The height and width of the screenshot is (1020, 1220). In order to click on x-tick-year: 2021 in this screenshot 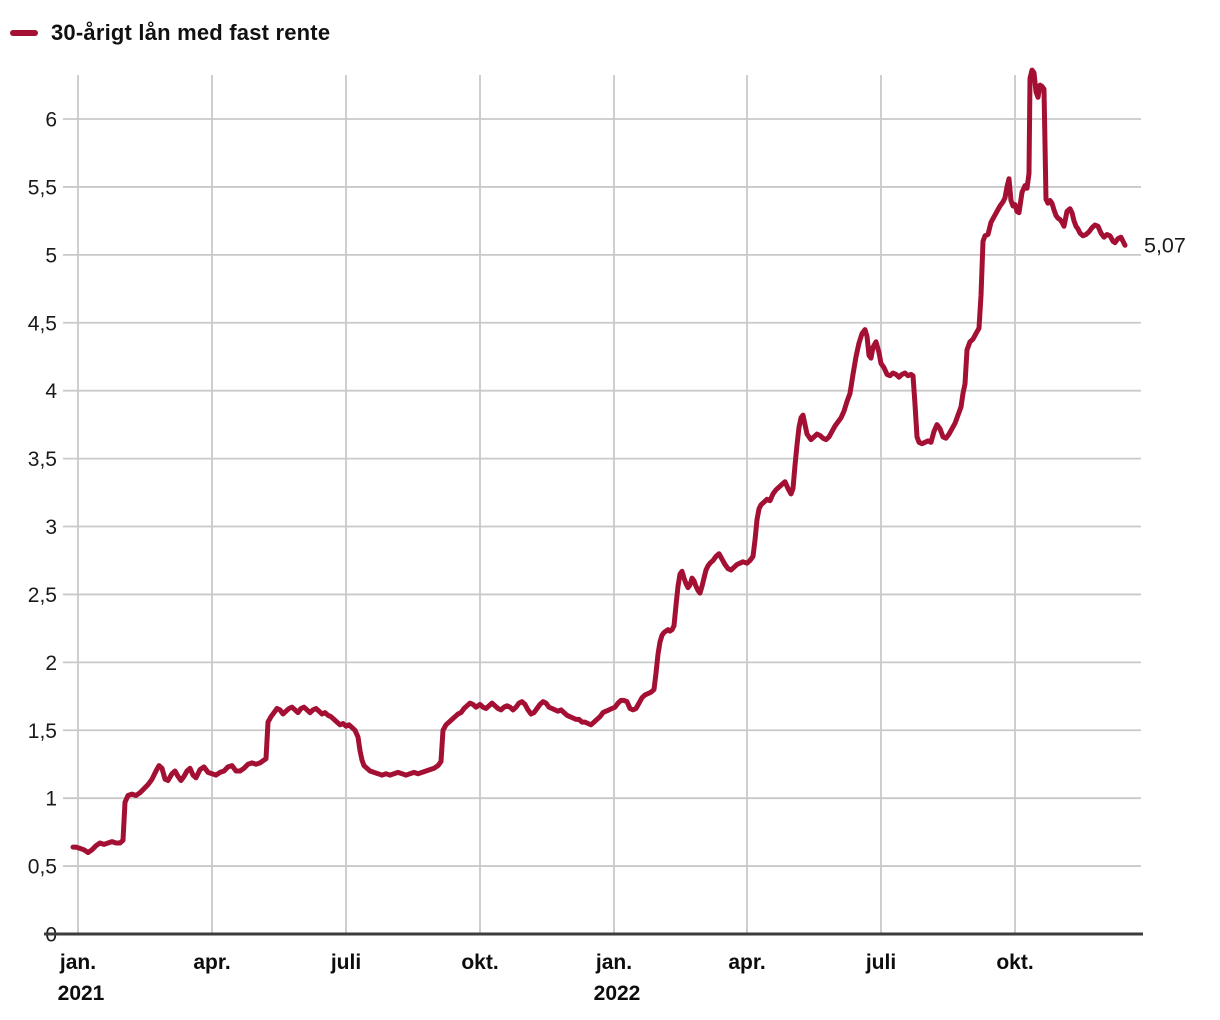, I will do `click(81, 993)`.